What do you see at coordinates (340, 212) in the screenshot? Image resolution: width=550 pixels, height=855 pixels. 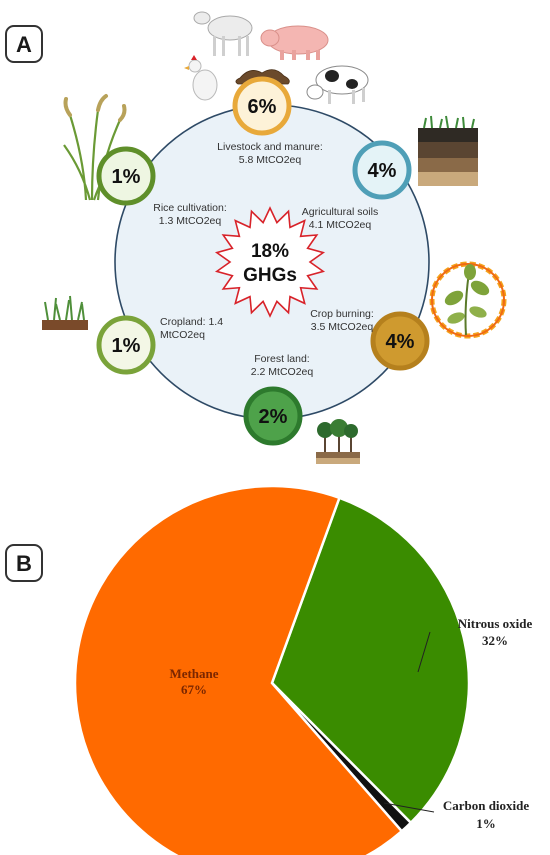 I see `soils-caption-line1: Agricultural soils` at bounding box center [340, 212].